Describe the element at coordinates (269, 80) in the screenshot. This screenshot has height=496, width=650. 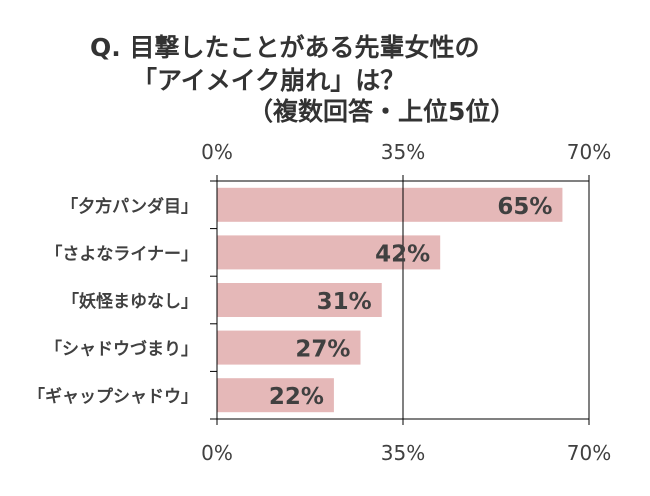
I see `chart-title-line-2: 「アイメイク崩れ」は？` at that location.